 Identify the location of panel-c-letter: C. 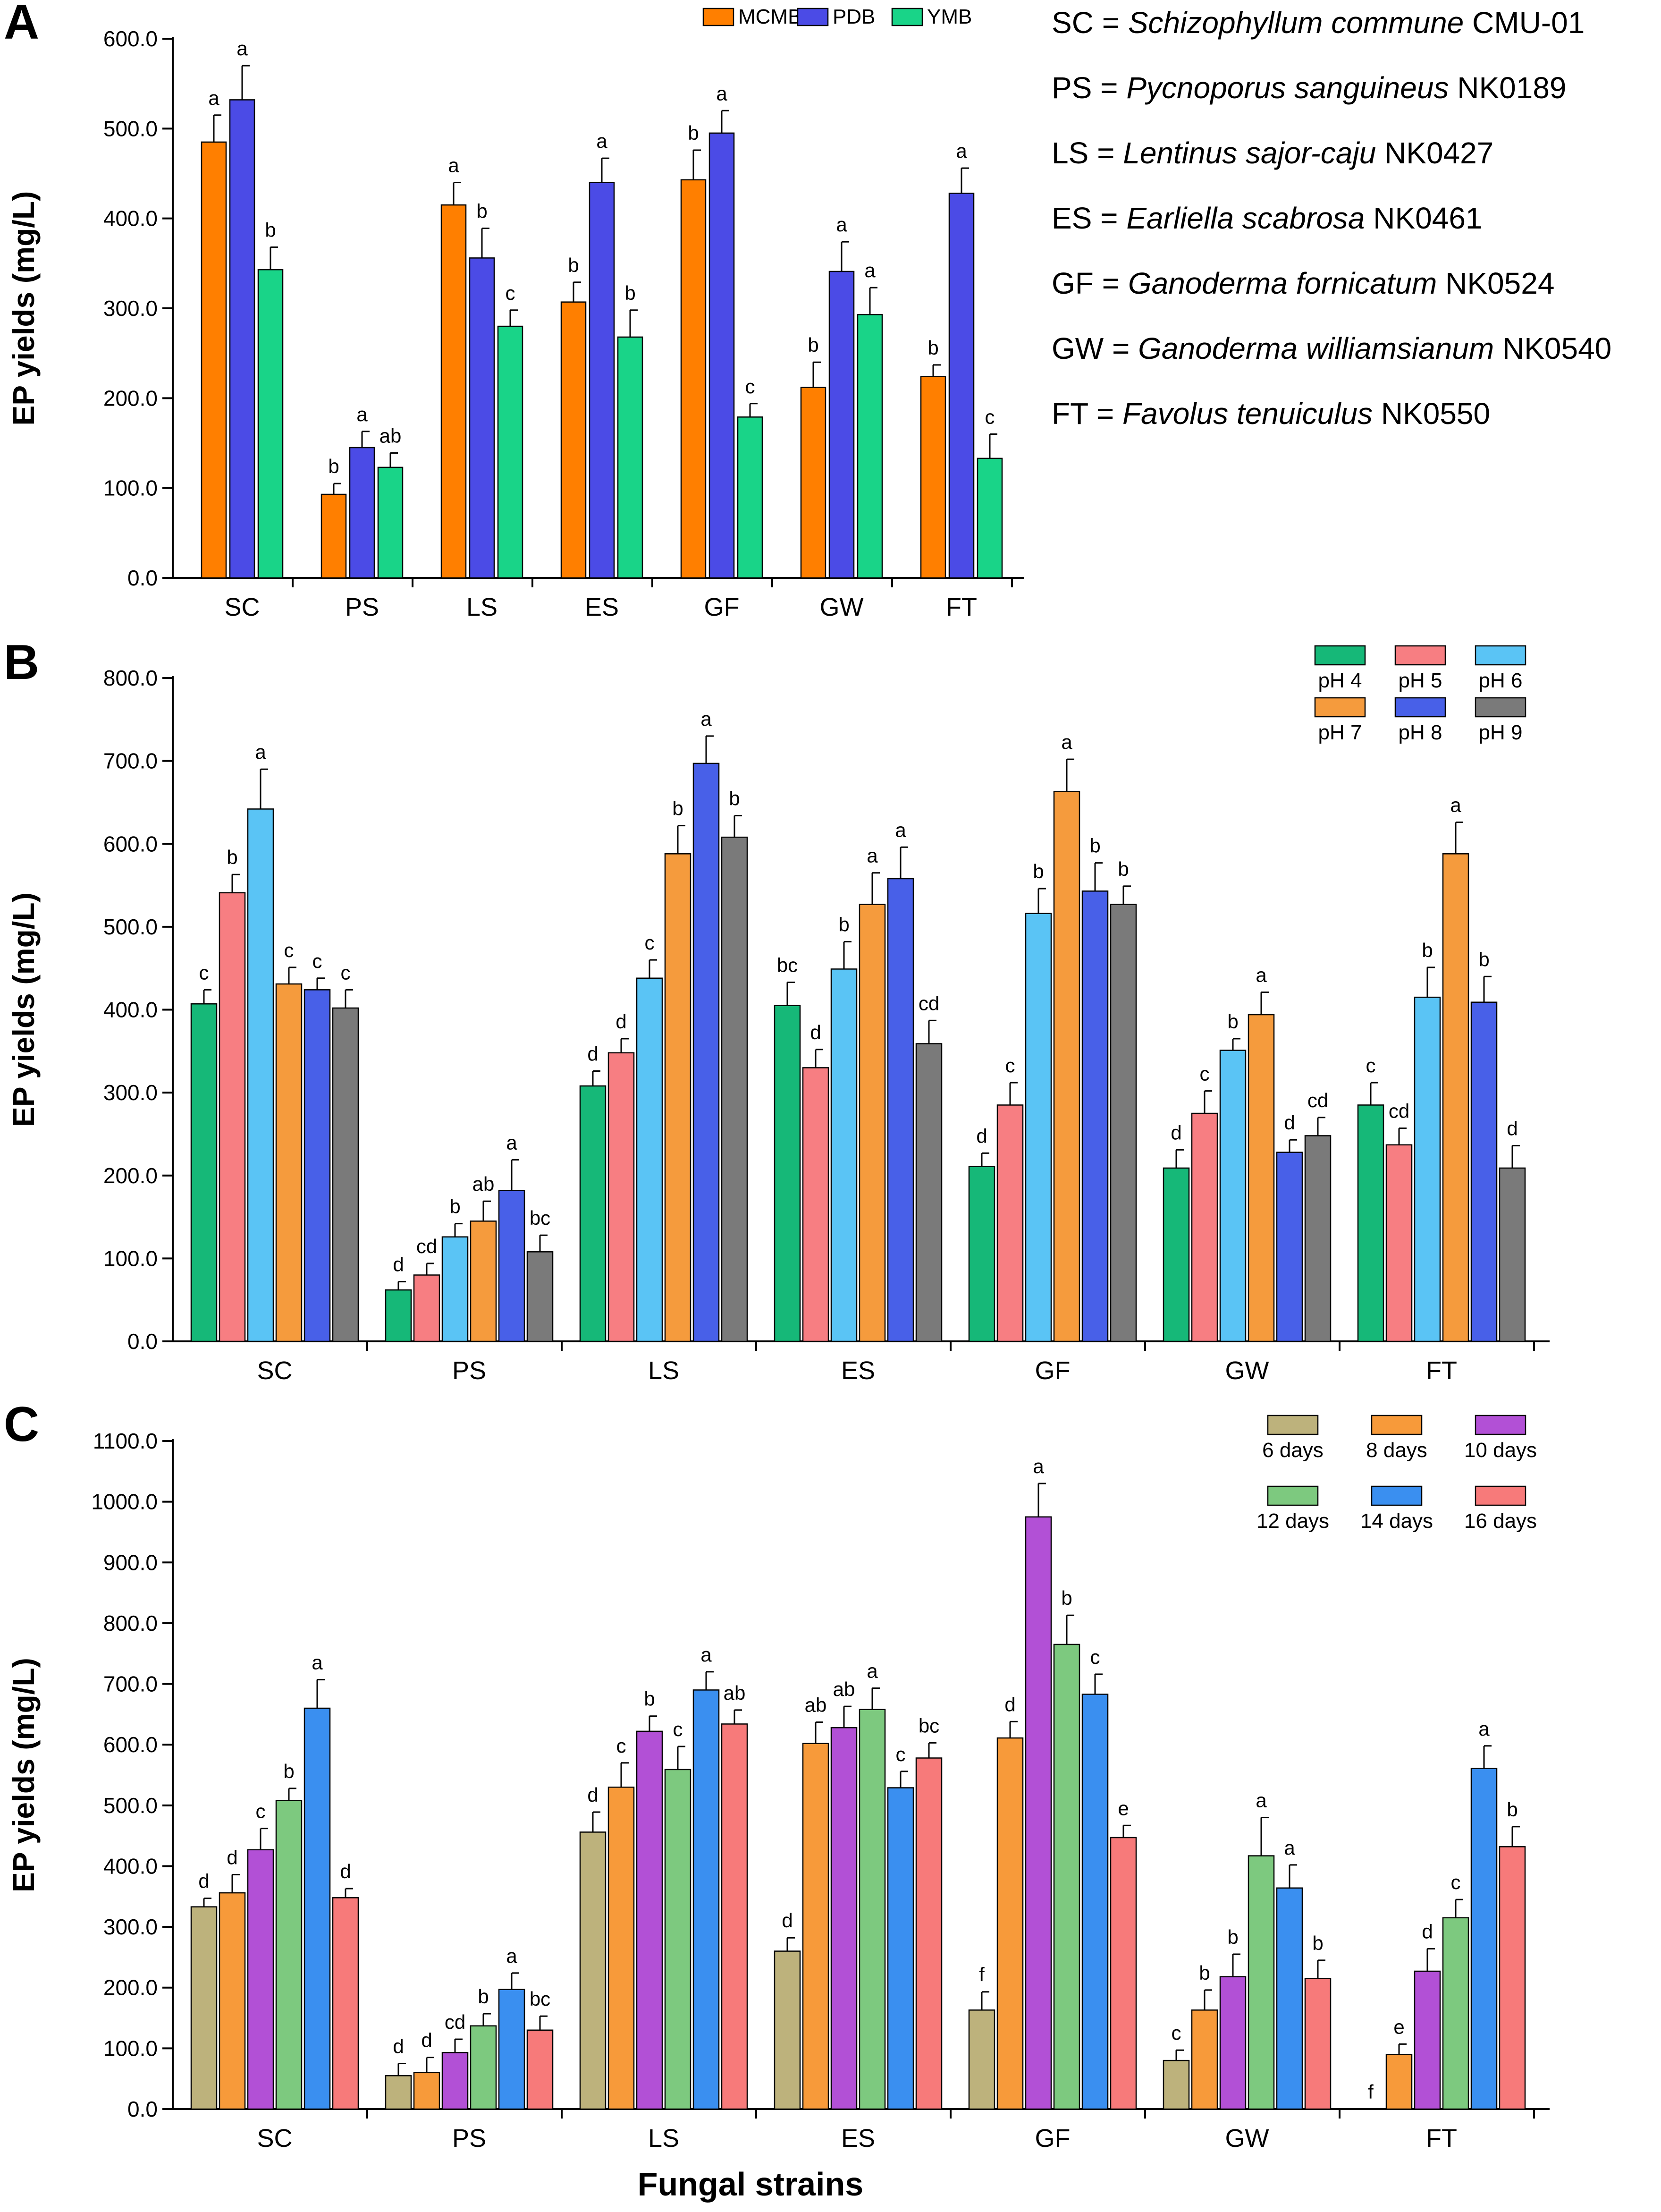
(21, 1424).